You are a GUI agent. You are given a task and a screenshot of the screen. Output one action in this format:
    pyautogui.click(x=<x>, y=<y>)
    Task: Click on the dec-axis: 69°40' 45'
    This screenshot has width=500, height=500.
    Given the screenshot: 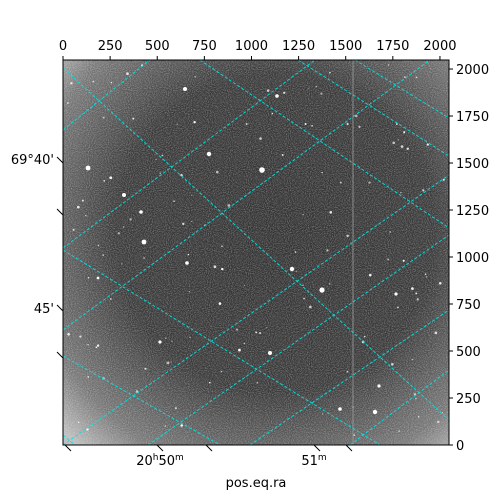 What is the action you would take?
    pyautogui.click(x=37, y=256)
    